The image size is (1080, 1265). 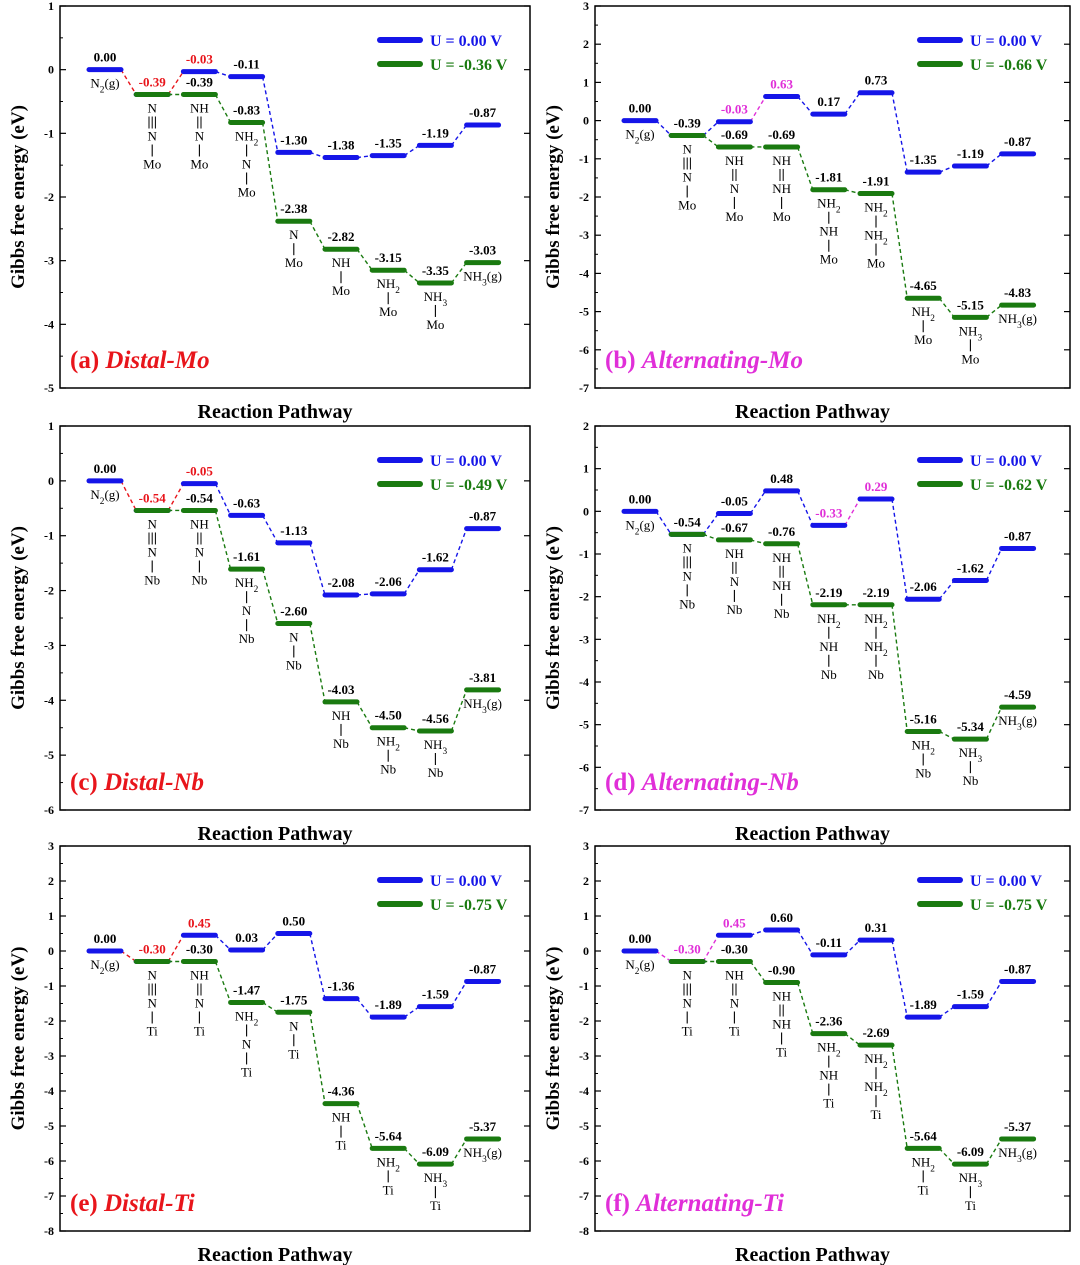 I want to click on value-label: -1.19, so click(x=971, y=153).